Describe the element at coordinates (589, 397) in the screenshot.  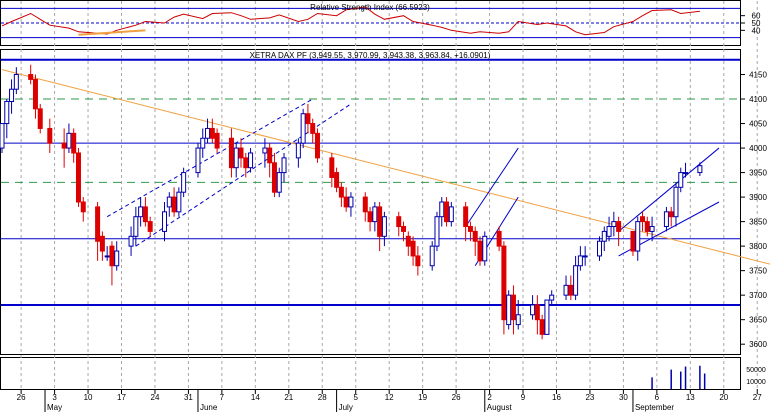
I see `x-tick-label: 23` at that location.